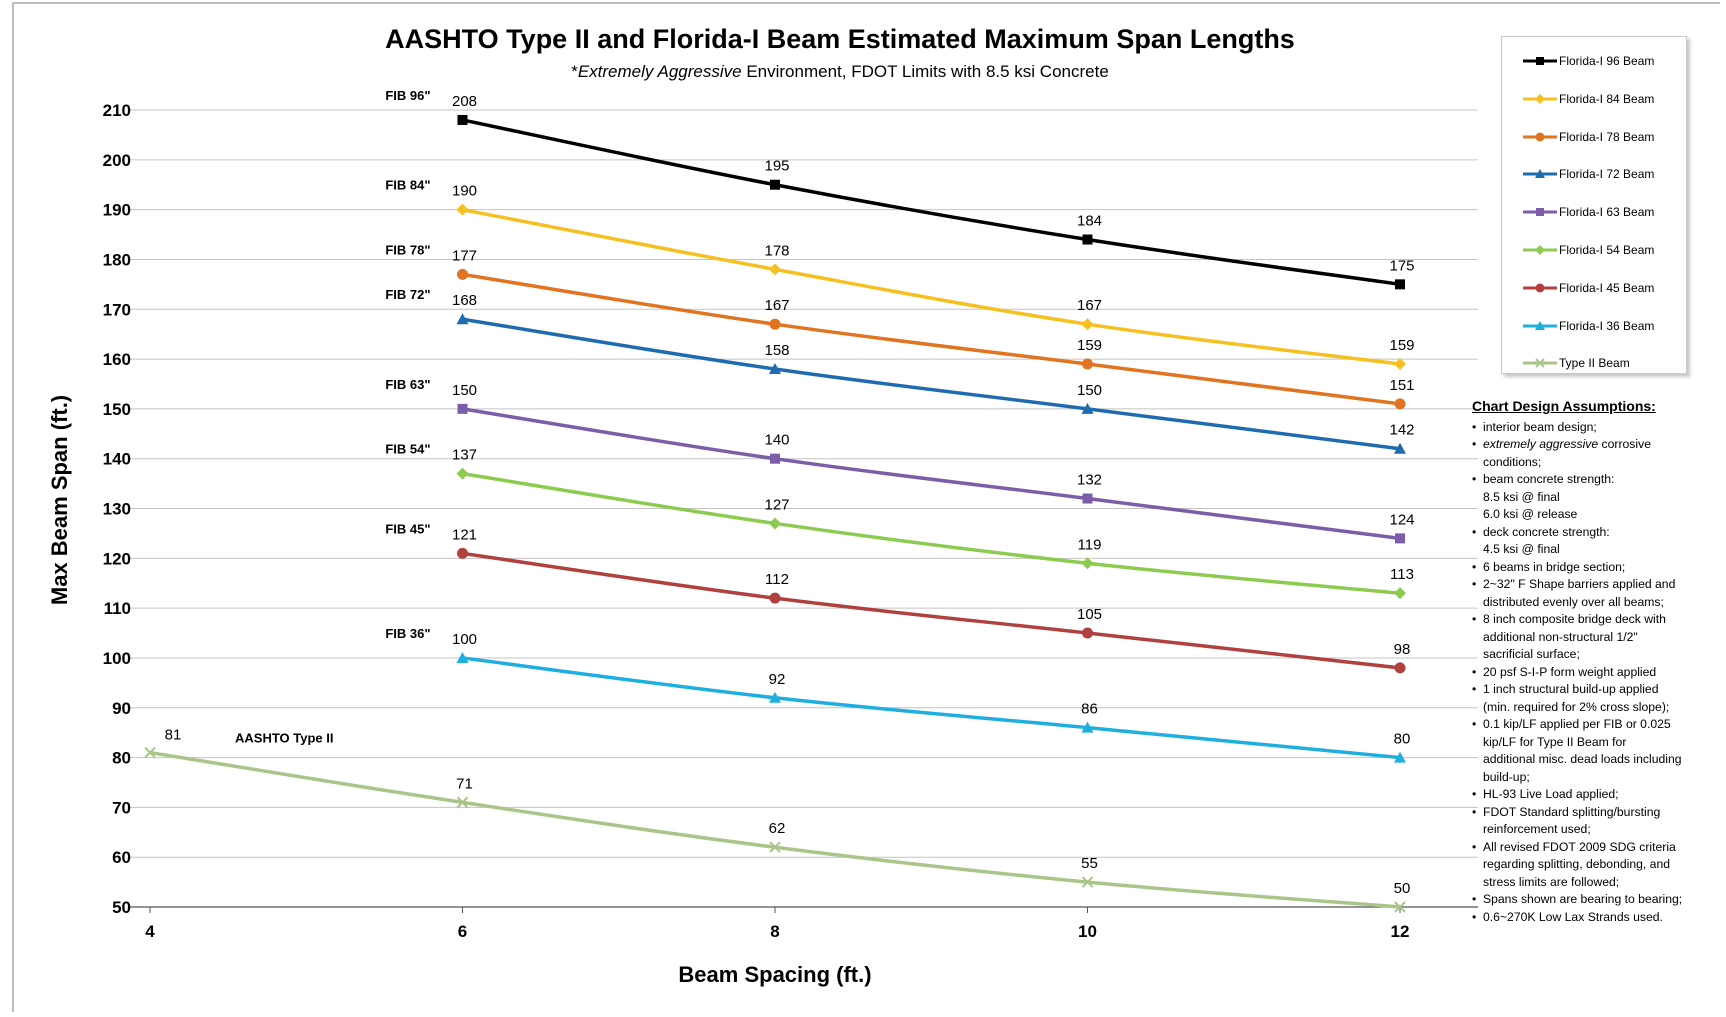 The image size is (1726, 1017). Describe the element at coordinates (1089, 480) in the screenshot. I see `data-label: 132` at that location.